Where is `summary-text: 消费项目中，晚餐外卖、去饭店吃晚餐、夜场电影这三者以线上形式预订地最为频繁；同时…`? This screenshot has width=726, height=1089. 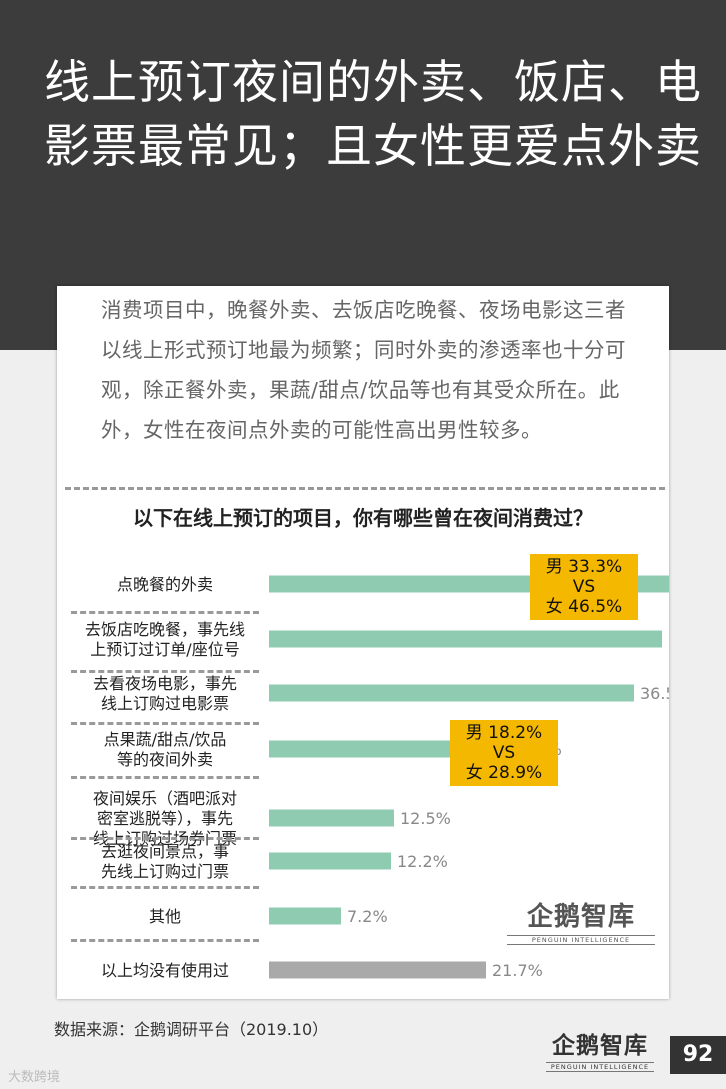
summary-text: 消费项目中，晚餐外卖、去饭店吃晚餐、夜场电影这三者以线上形式预订地最为频繁；同时… is located at coordinates (363, 370).